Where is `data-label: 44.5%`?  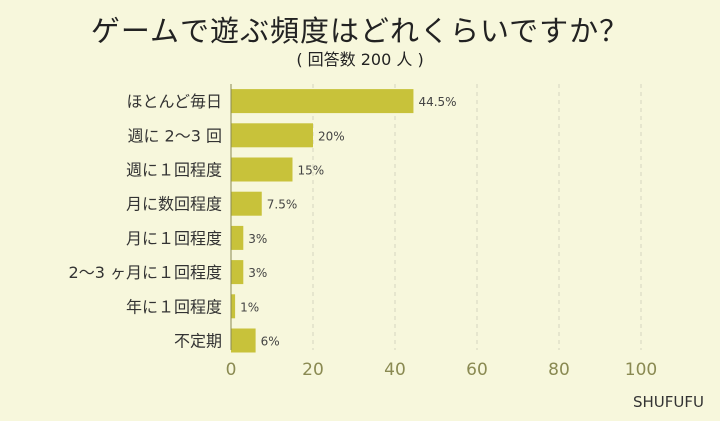
data-label: 44.5% is located at coordinates (437, 102).